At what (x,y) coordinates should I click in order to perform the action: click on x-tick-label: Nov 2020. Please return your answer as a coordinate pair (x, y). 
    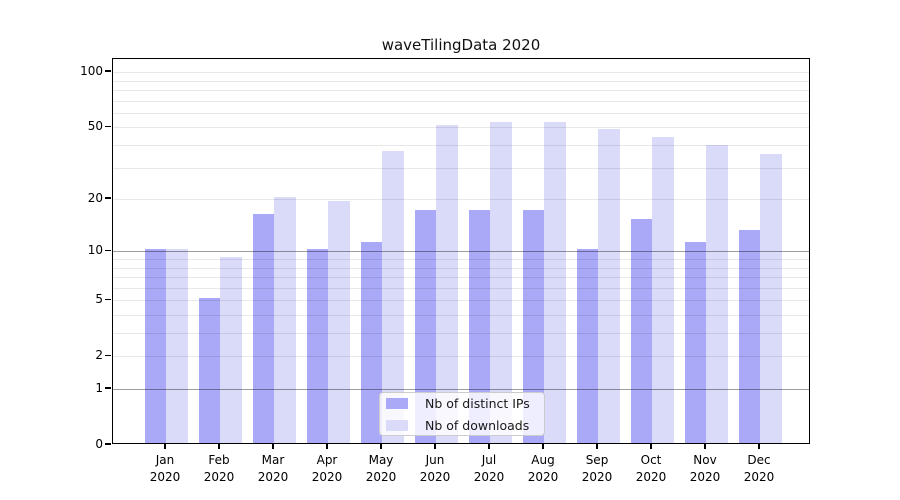
    Looking at the image, I should click on (705, 468).